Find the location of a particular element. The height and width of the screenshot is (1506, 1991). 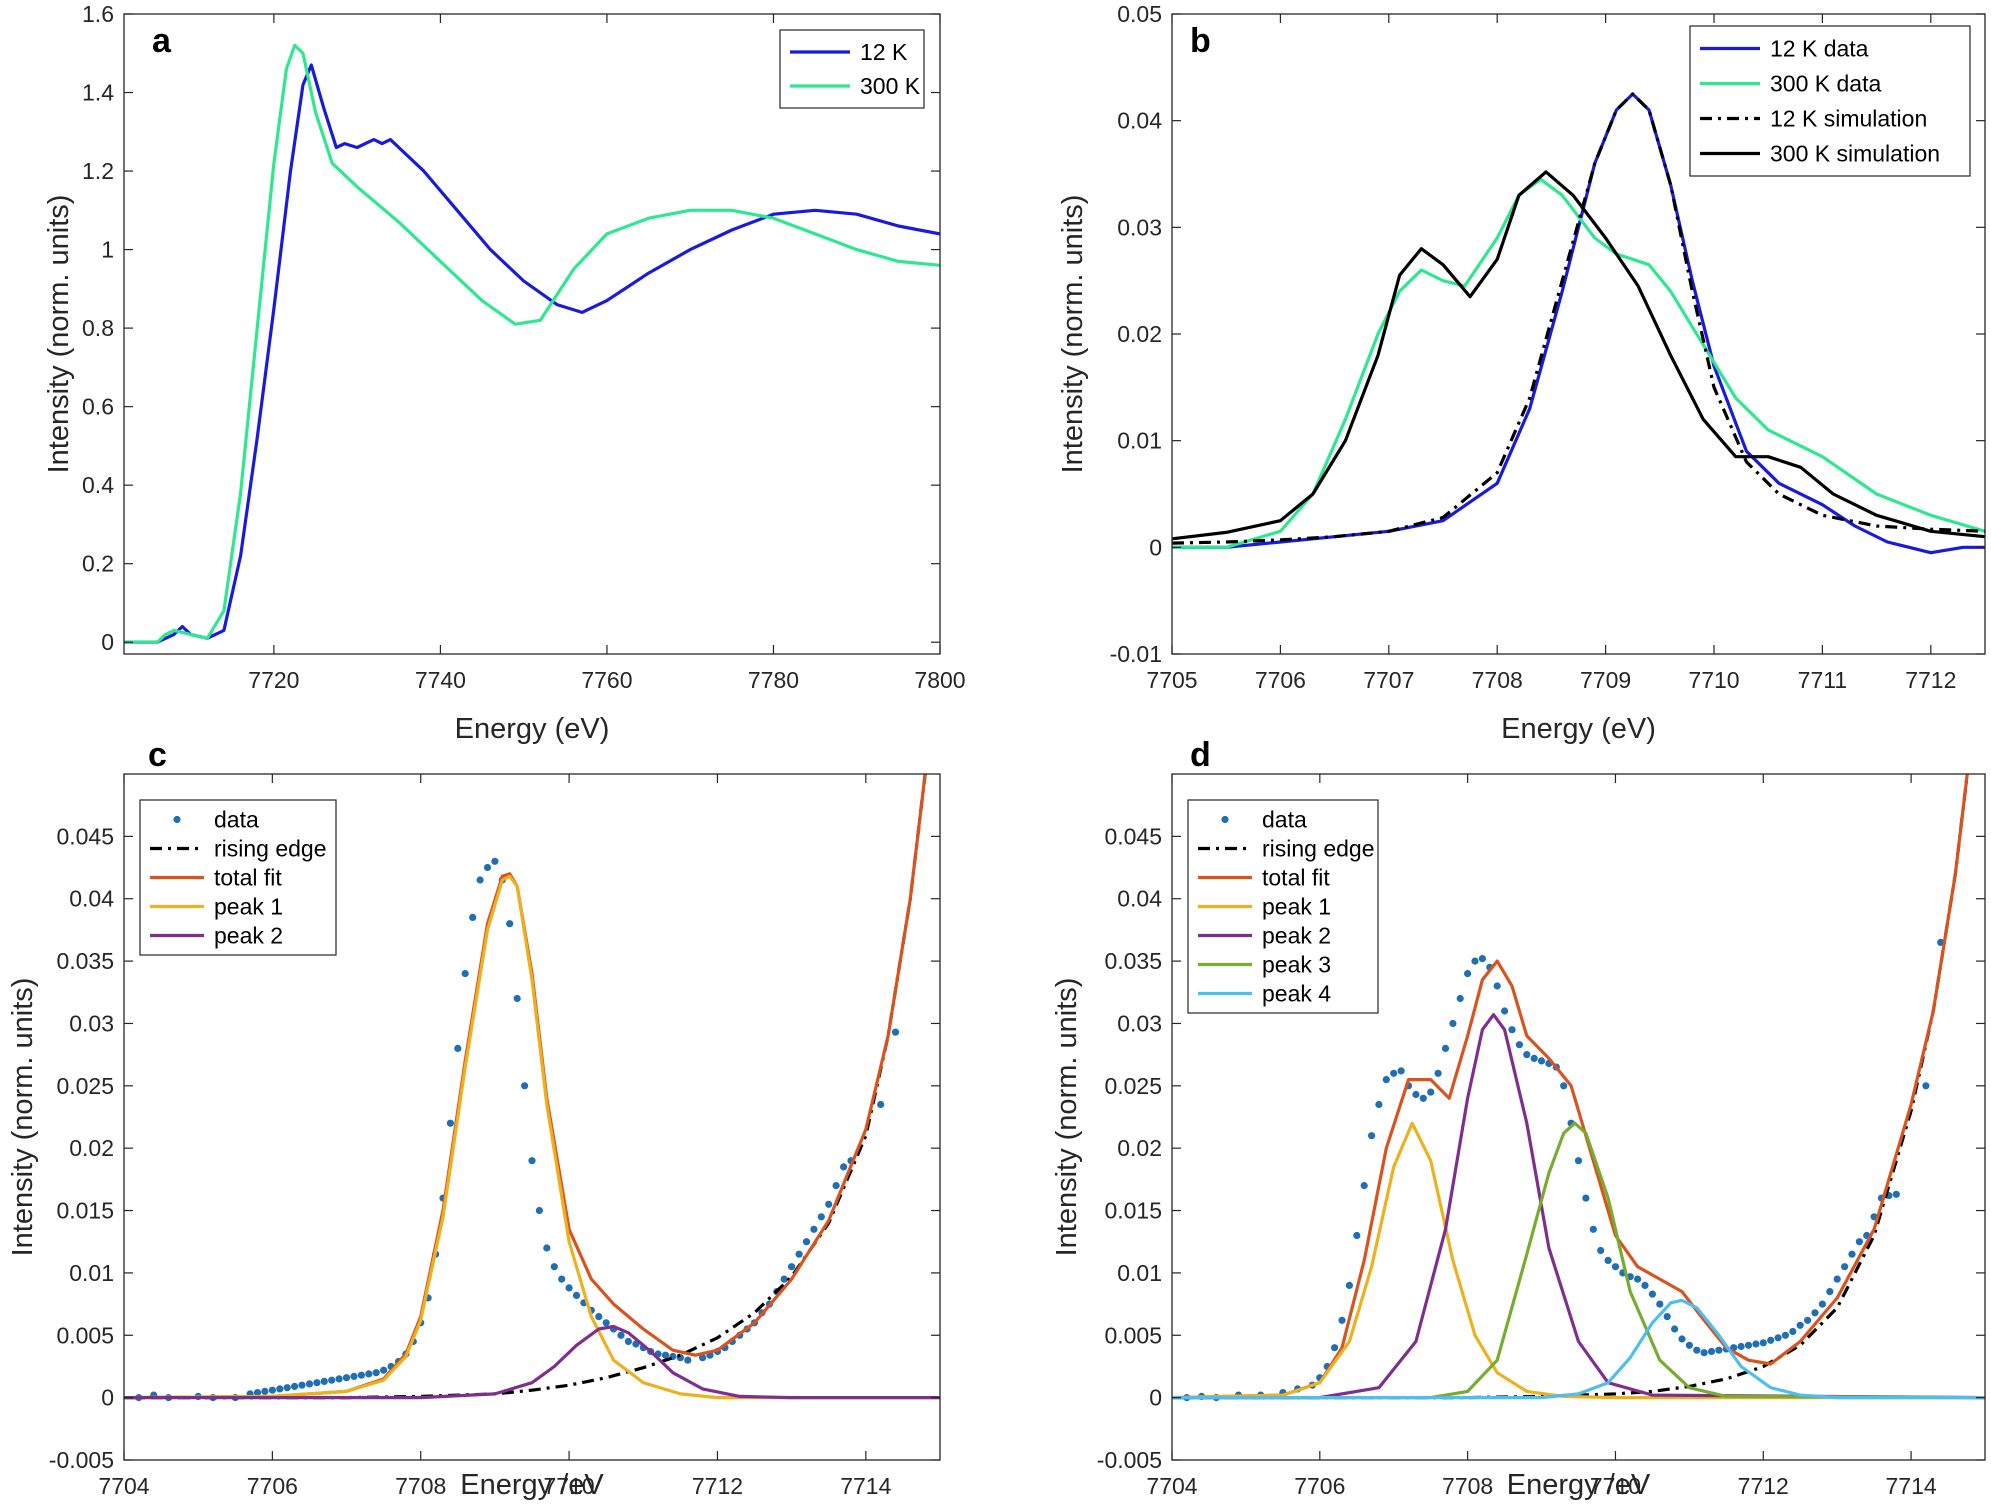

y-tick-label: 0.025 is located at coordinates (85, 1086).